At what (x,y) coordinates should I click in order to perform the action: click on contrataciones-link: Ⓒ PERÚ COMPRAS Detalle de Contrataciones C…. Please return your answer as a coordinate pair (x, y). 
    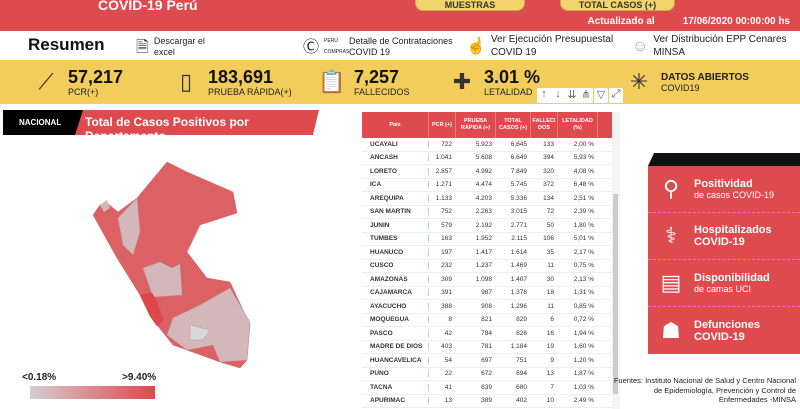
    Looking at the image, I should click on (378, 47).